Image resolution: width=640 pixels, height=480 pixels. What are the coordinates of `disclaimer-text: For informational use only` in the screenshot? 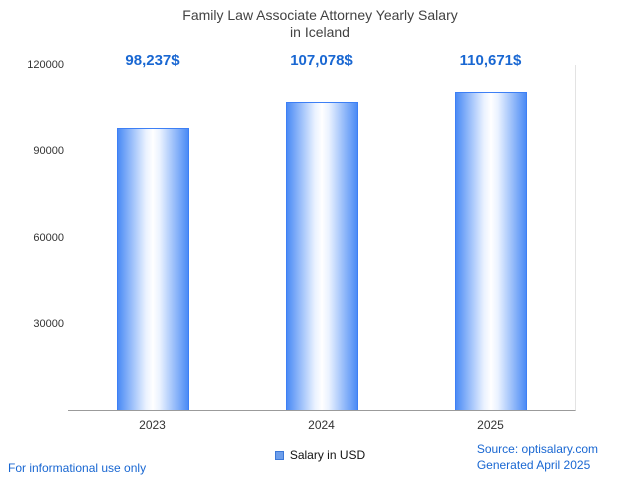 It's located at (77, 468).